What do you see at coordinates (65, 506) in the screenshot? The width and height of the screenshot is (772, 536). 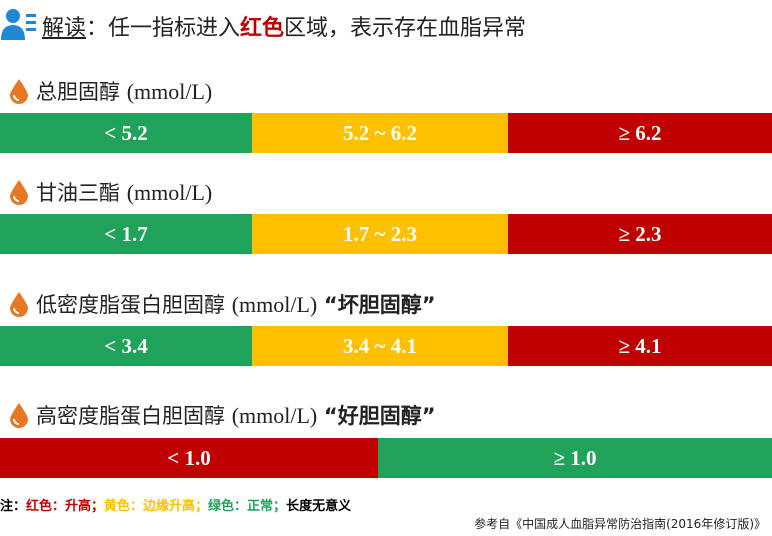 I see `note-red: 红色：升高；` at bounding box center [65, 506].